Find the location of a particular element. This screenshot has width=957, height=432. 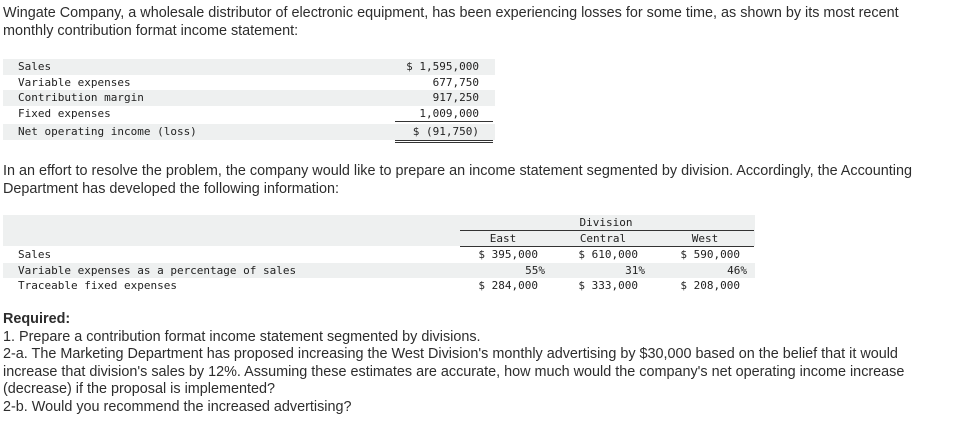

required-heading: Required: is located at coordinates (37, 319).